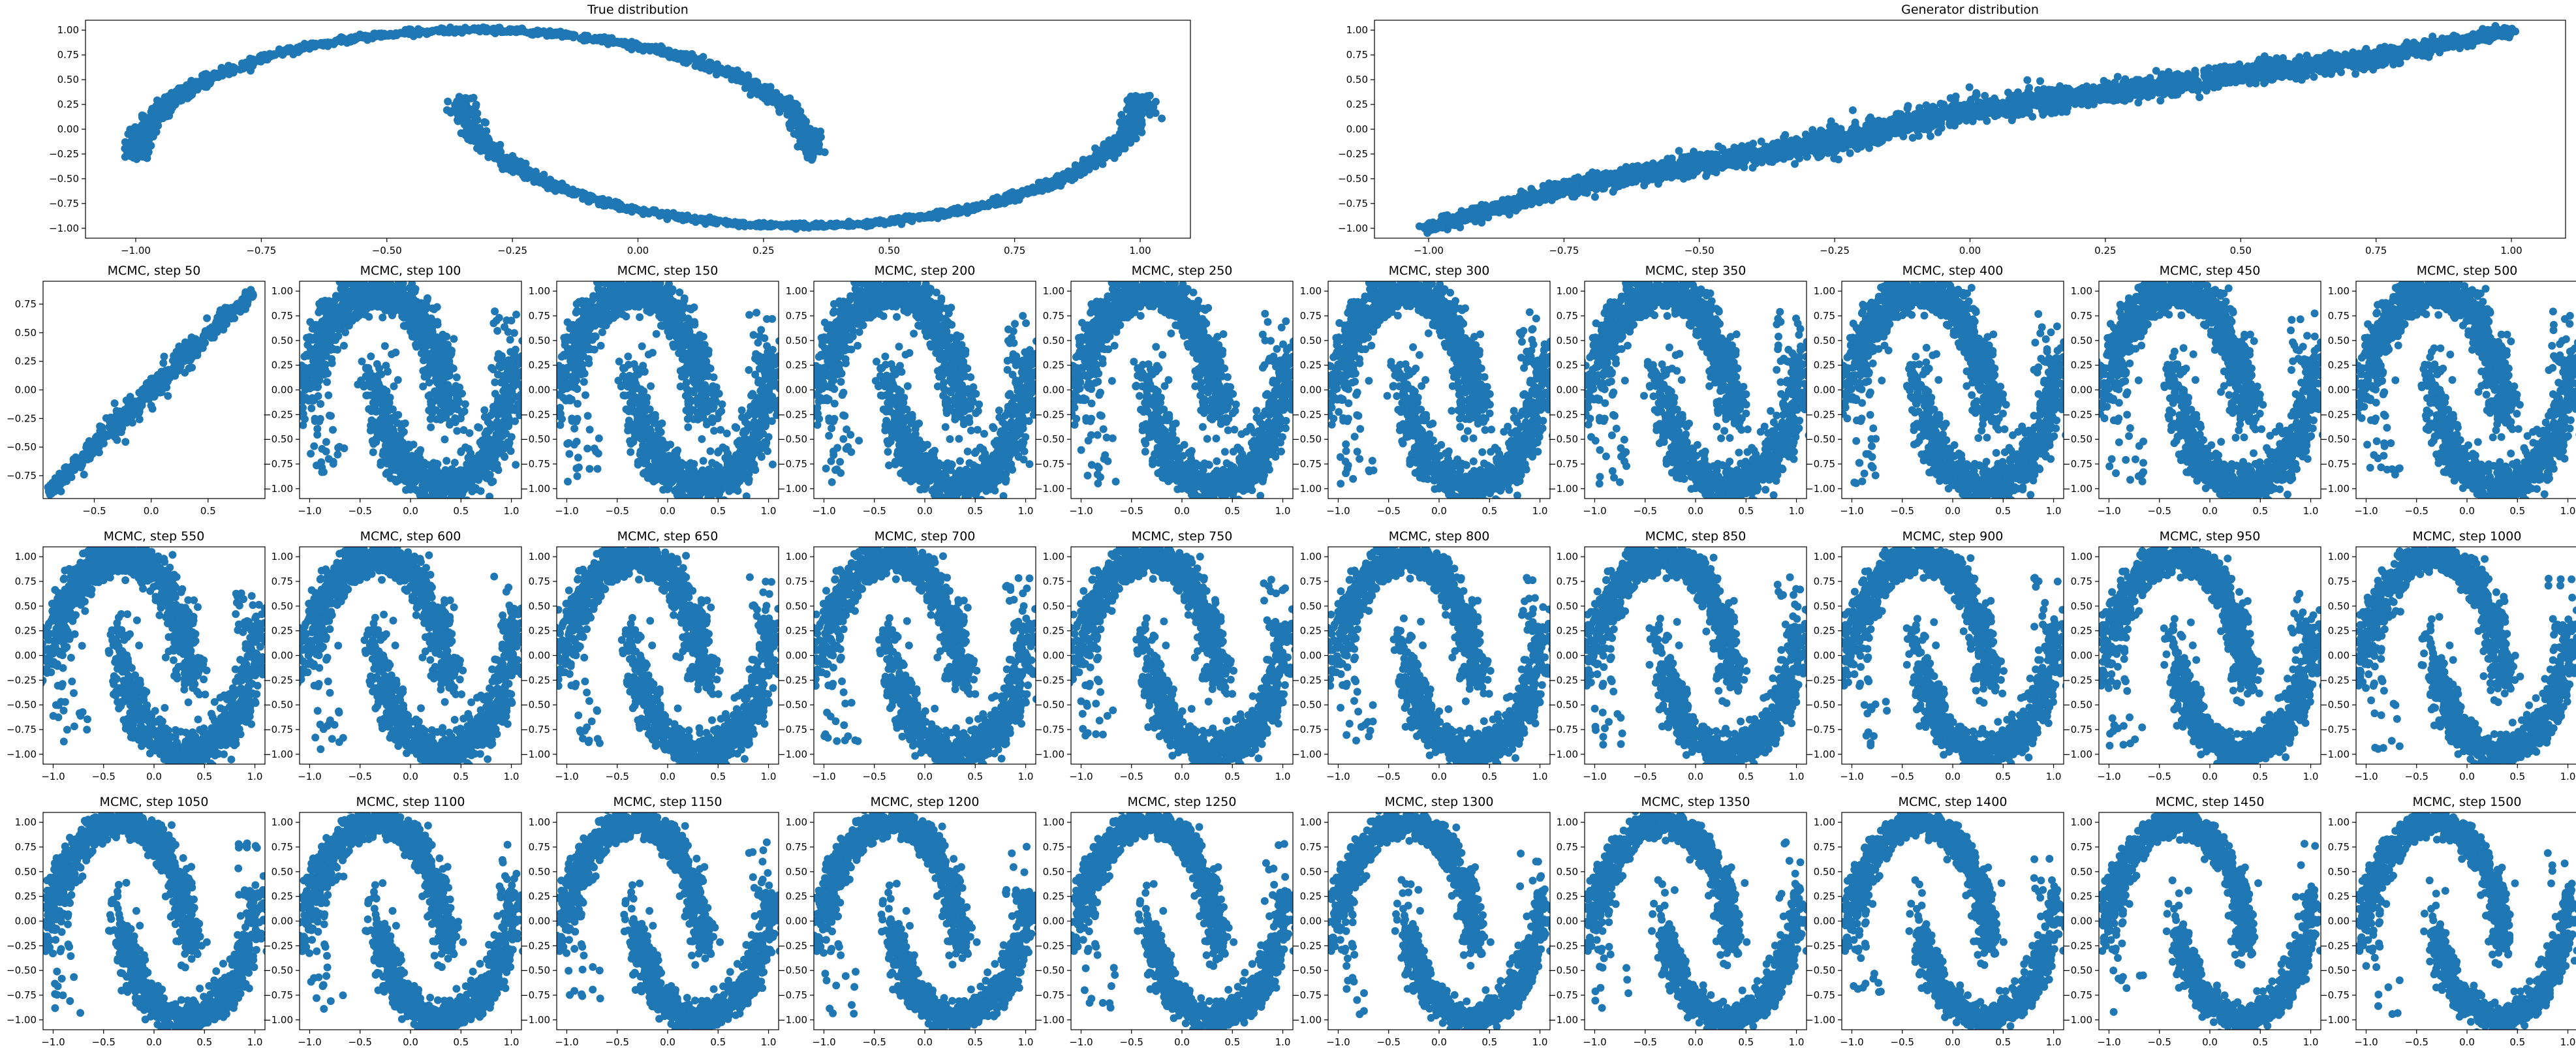 The height and width of the screenshot is (1048, 2576). I want to click on panel-true-xtick-label: 0.00, so click(638, 250).